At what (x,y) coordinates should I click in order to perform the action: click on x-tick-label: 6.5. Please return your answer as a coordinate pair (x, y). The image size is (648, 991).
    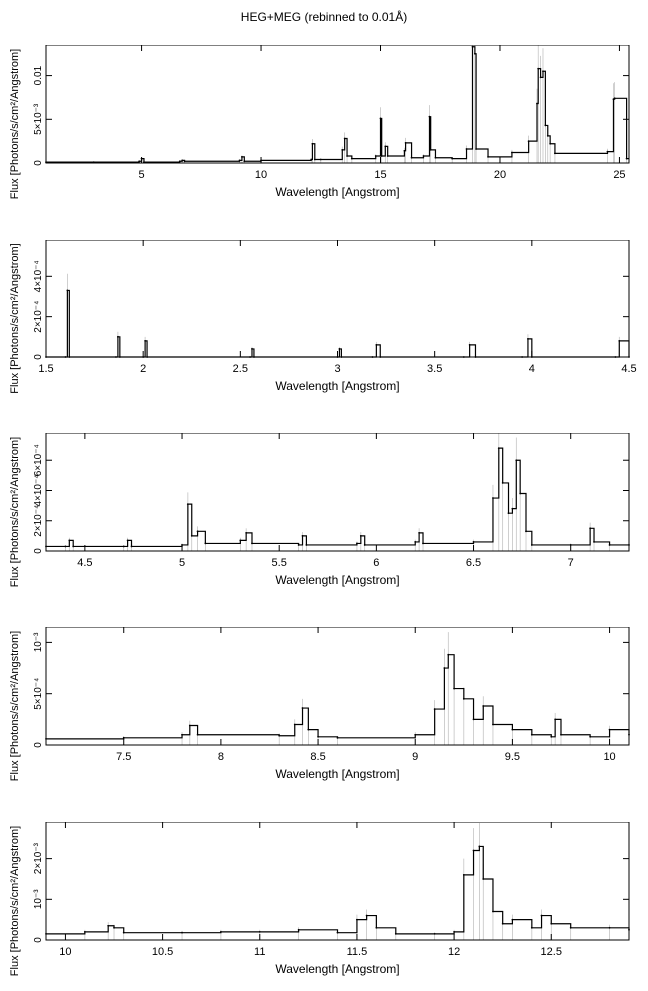
    Looking at the image, I should click on (473, 563).